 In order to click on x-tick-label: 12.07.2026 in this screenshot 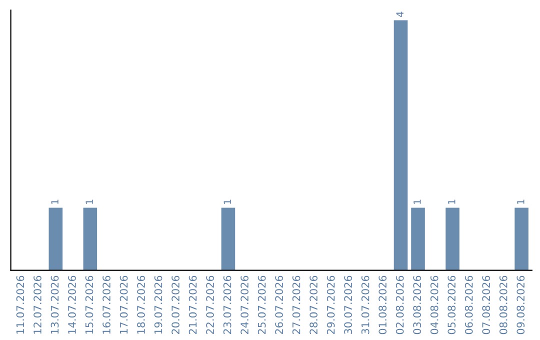, I will do `click(38, 305)`.